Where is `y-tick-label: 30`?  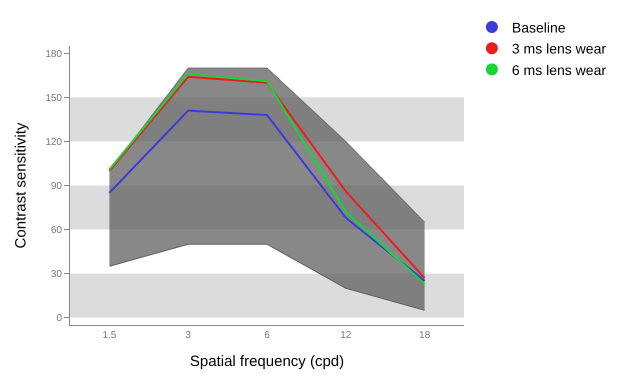 y-tick-label: 30 is located at coordinates (56, 274).